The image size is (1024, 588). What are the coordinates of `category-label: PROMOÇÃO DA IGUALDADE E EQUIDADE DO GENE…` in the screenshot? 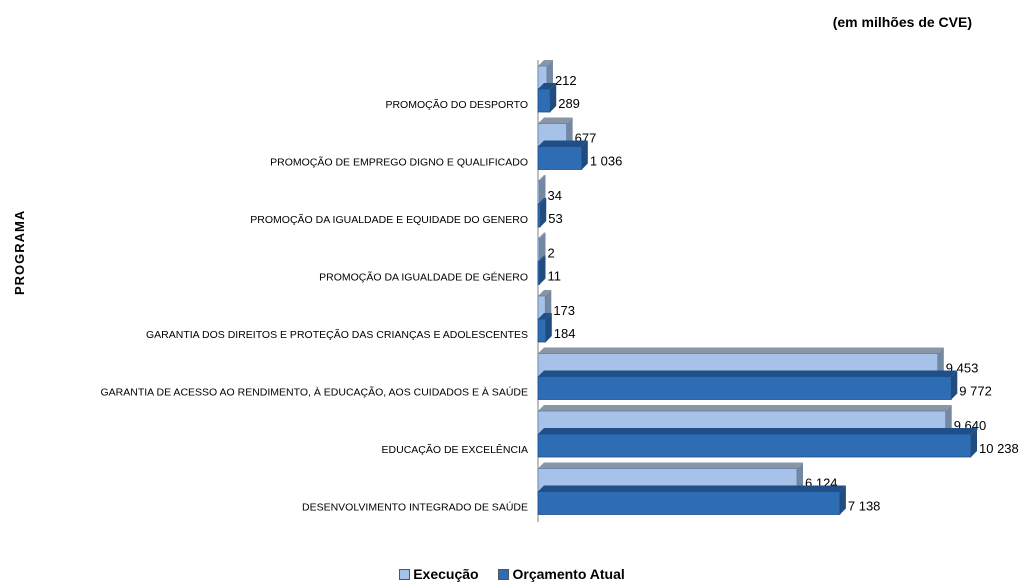 It's located at (389, 219).